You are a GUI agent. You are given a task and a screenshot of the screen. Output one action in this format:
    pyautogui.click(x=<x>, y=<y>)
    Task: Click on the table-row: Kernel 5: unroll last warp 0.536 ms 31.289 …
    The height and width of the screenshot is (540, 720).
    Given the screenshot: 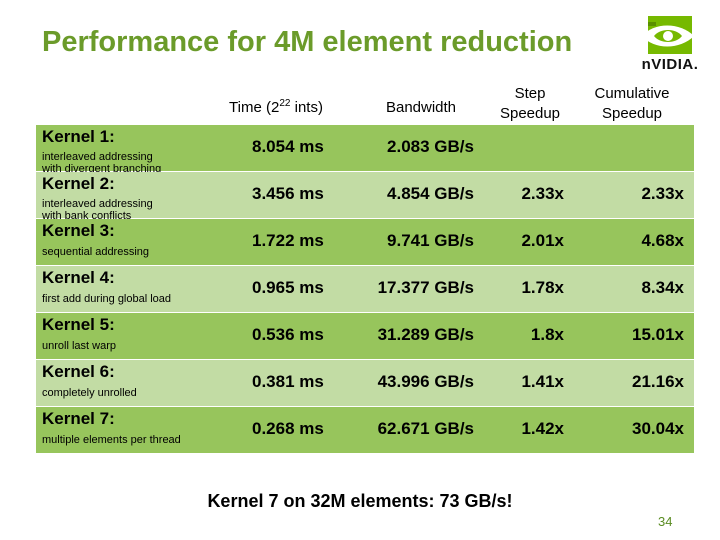 What is the action you would take?
    pyautogui.click(x=365, y=336)
    